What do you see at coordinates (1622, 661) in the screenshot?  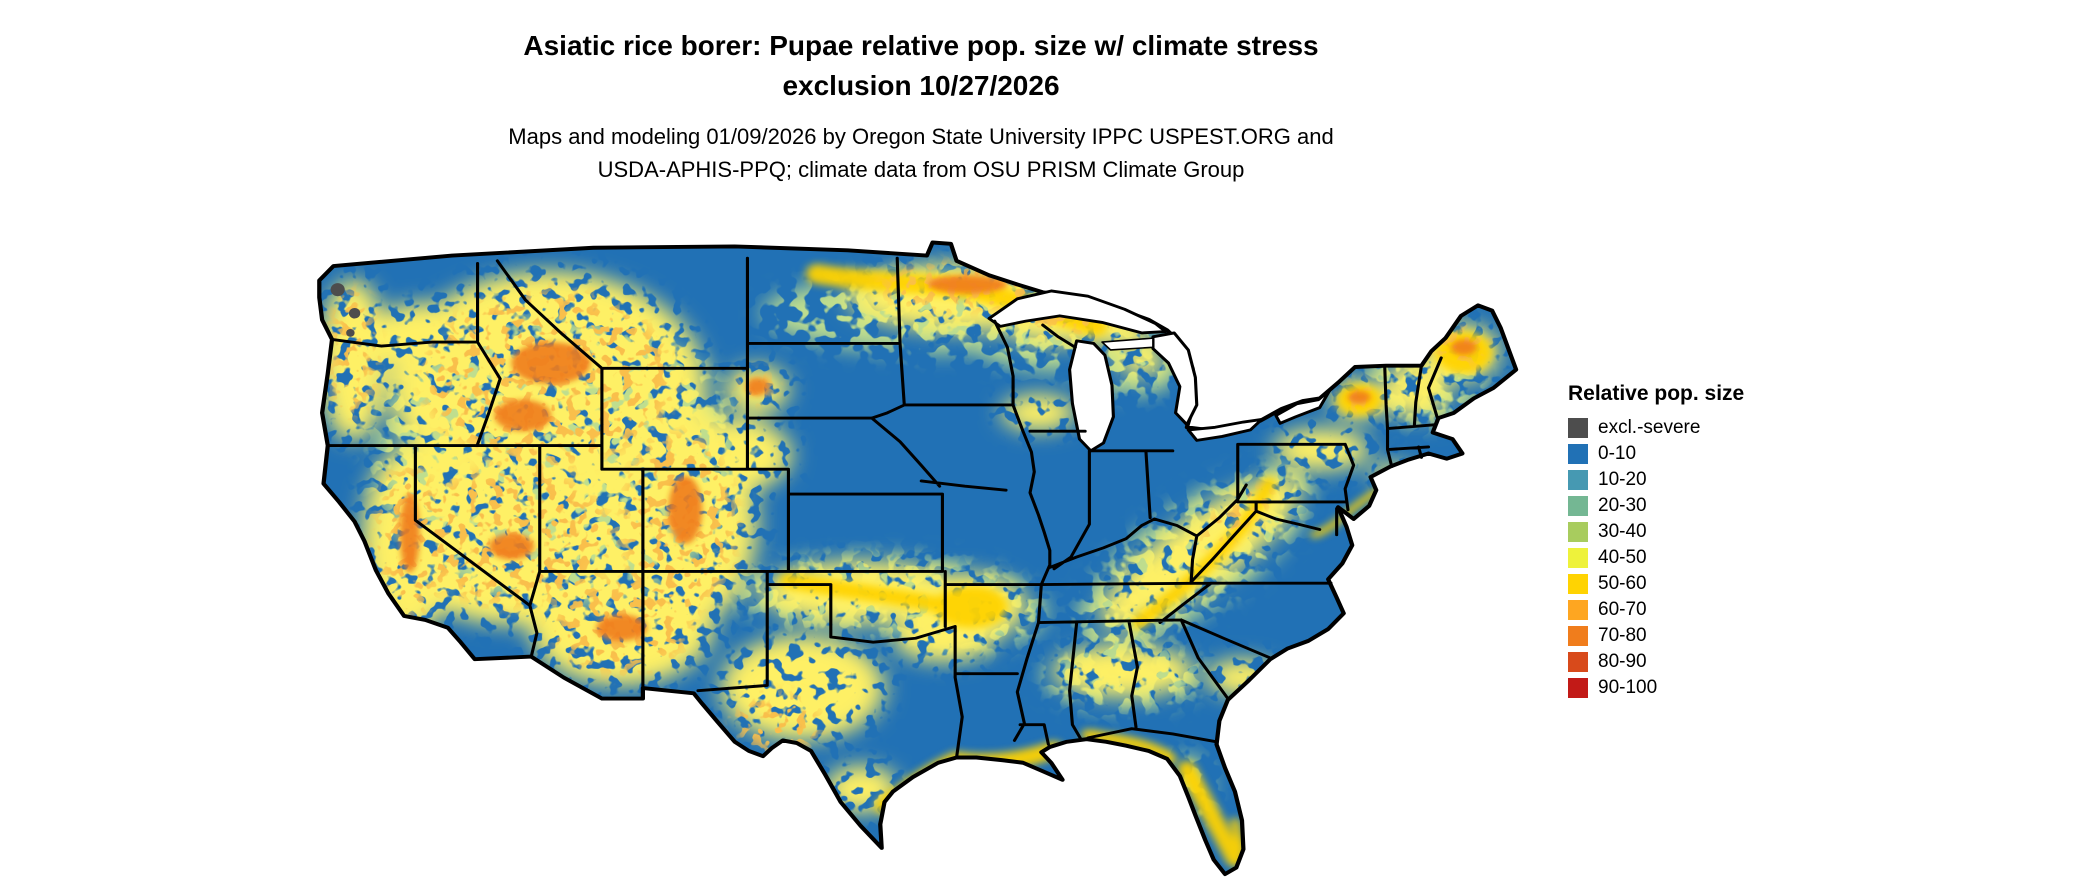 I see `legend-label: 80-90` at bounding box center [1622, 661].